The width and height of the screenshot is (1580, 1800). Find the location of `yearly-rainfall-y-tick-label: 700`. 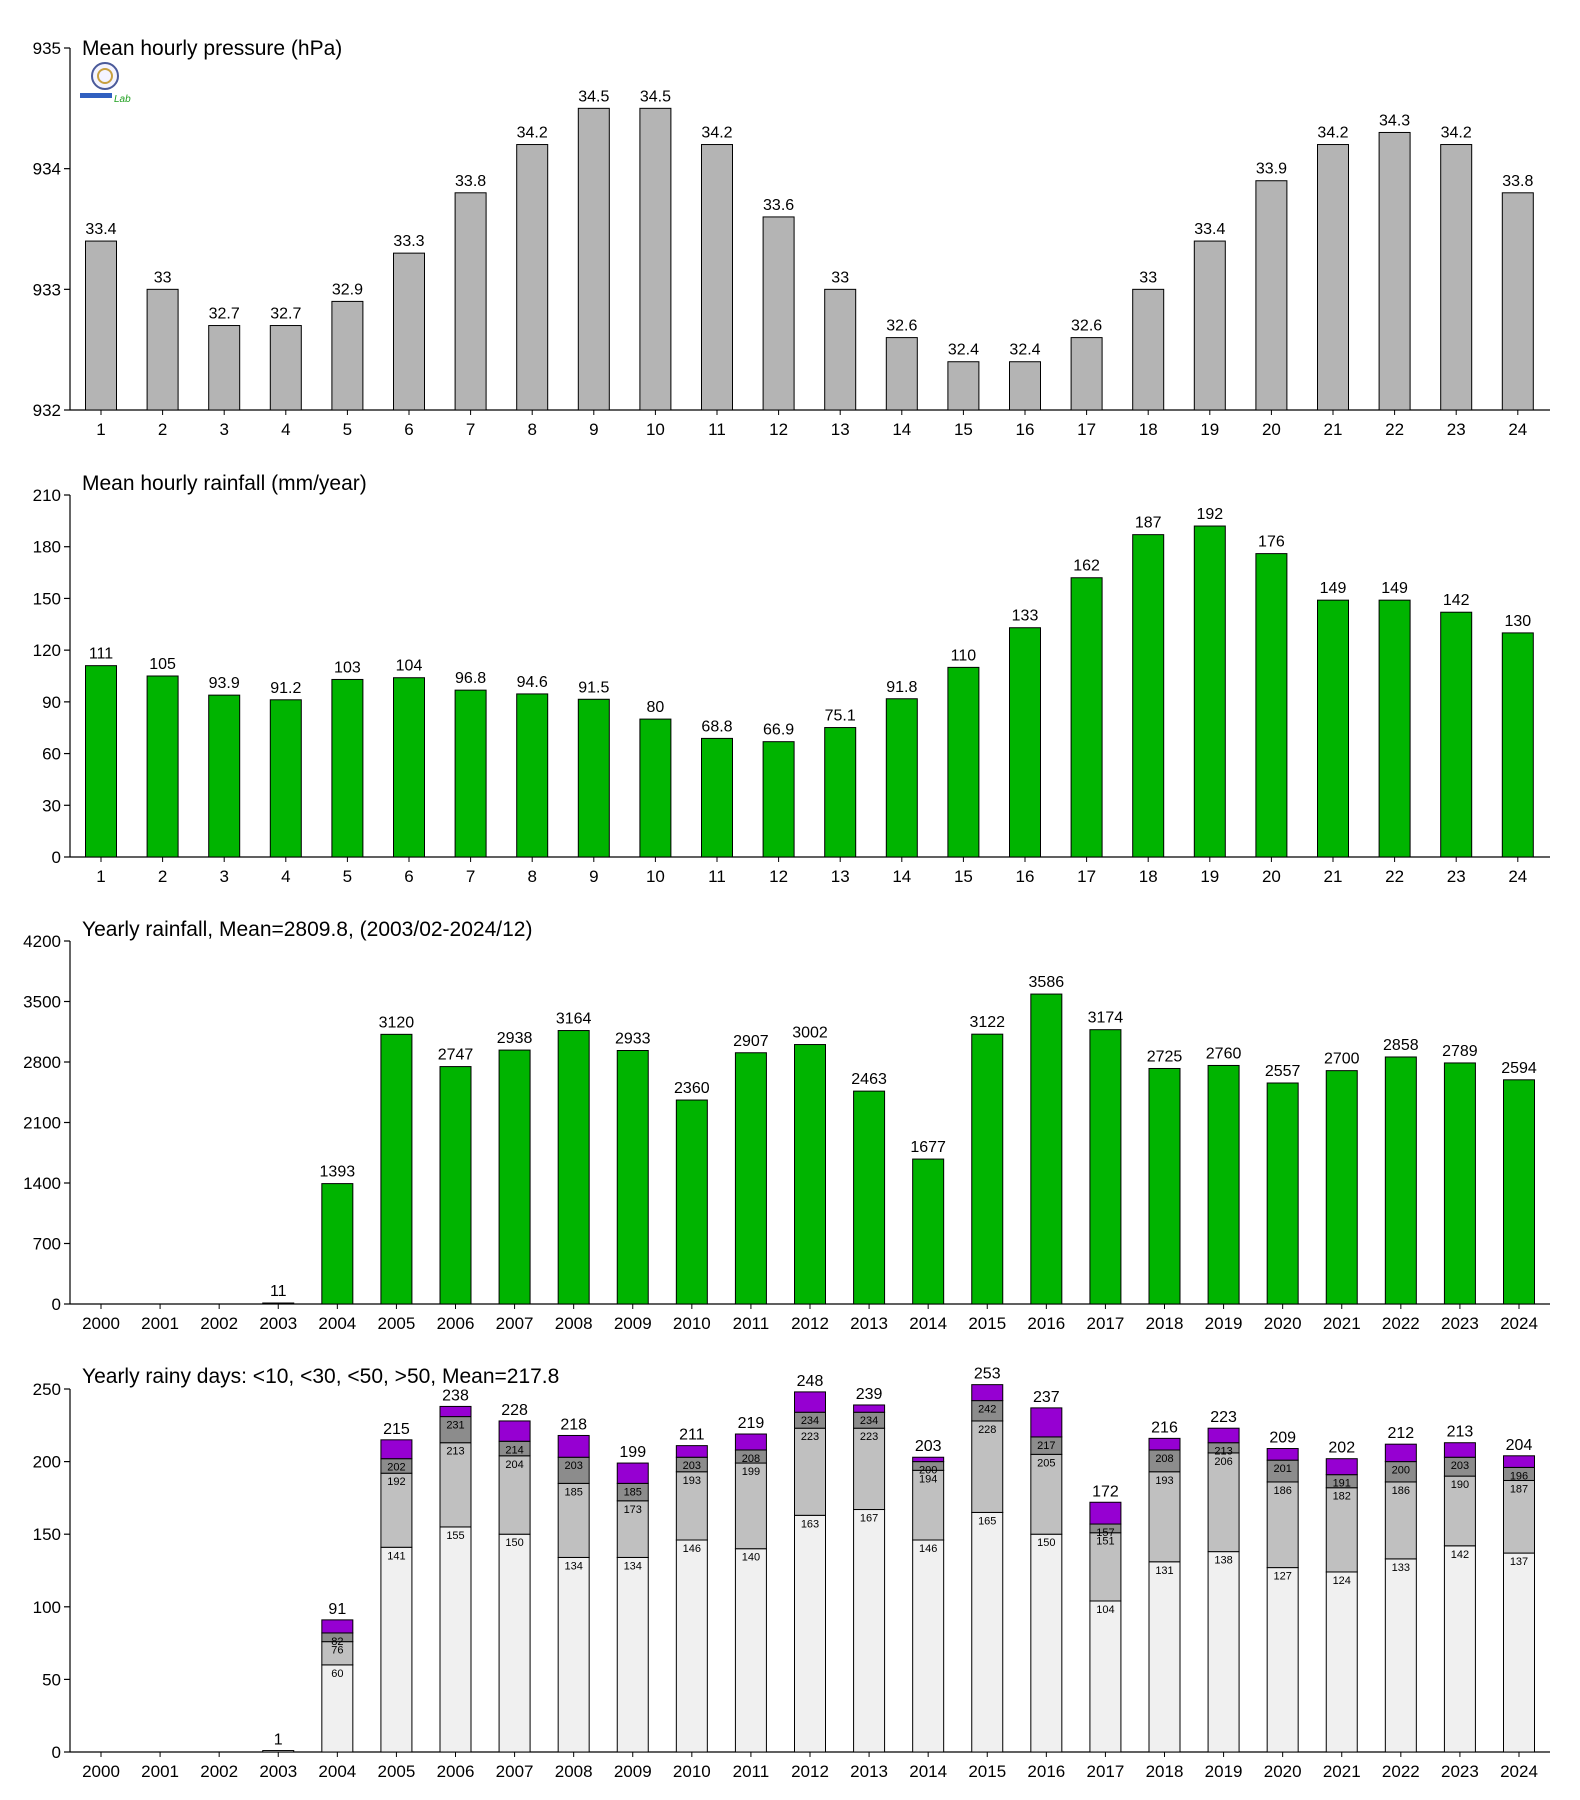

yearly-rainfall-y-tick-label: 700 is located at coordinates (47, 1244).